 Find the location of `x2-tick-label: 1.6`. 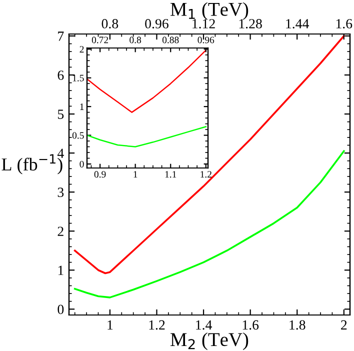

x2-tick-label: 1.6 is located at coordinates (344, 23).